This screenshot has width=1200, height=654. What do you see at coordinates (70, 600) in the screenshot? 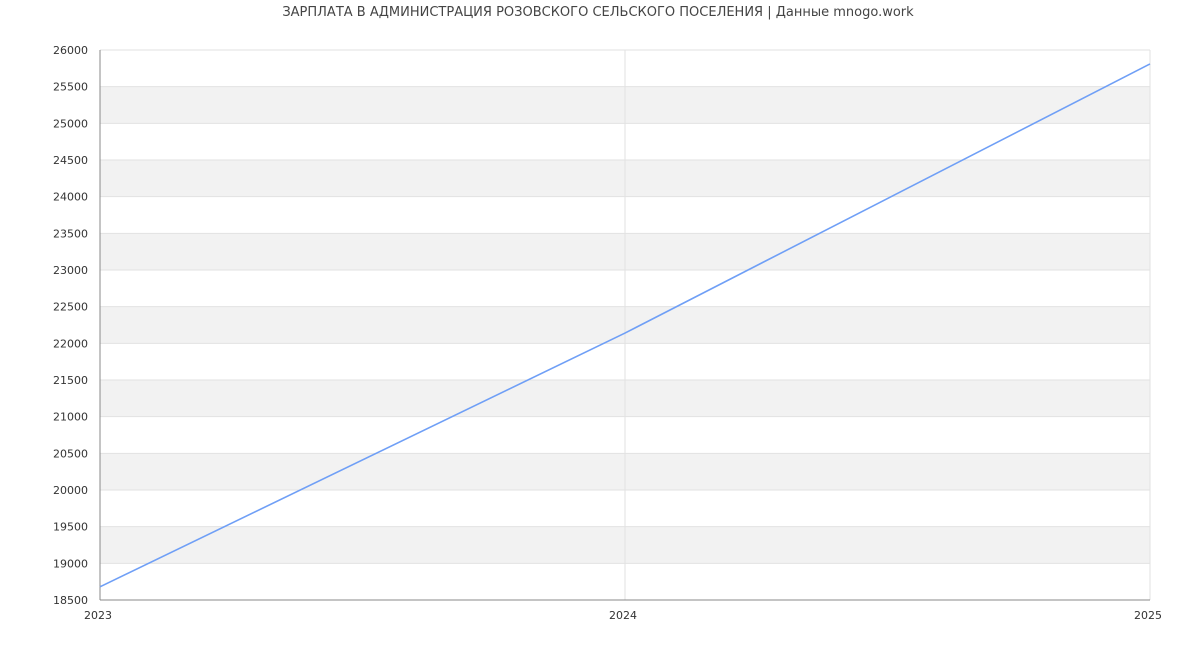
I see `y-tick-label: 18500` at bounding box center [70, 600].